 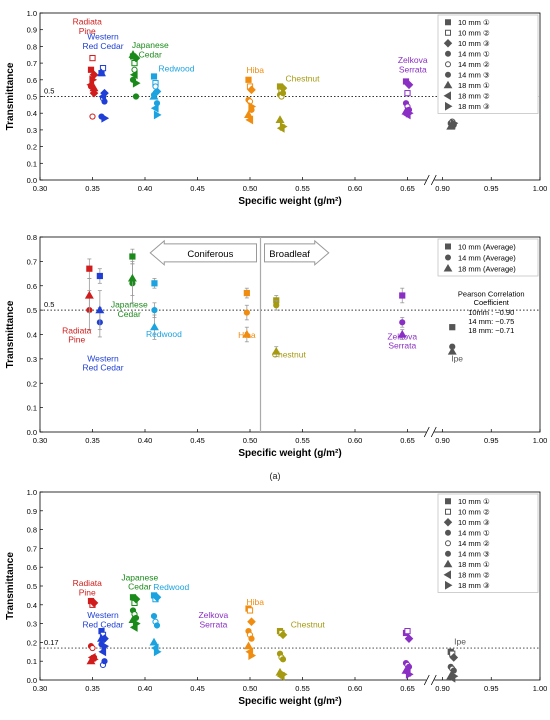 What do you see at coordinates (474, 33) in the screenshot?
I see `legend-entry: 10 mm ②` at bounding box center [474, 33].